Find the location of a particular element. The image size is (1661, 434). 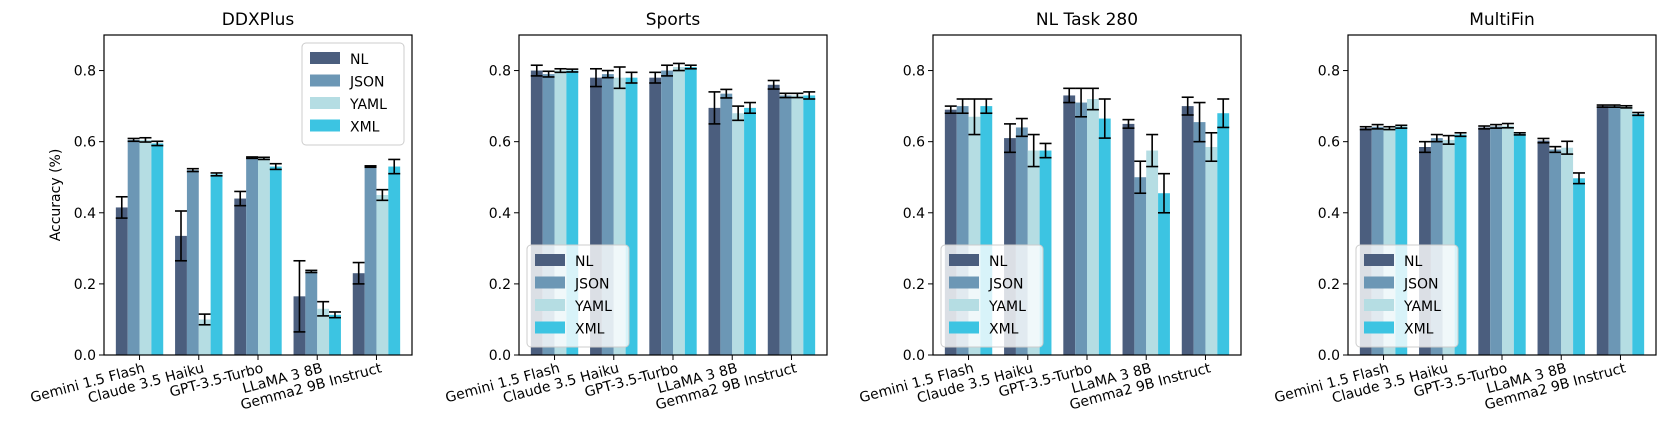

plot-frame is located at coordinates (1087, 195).